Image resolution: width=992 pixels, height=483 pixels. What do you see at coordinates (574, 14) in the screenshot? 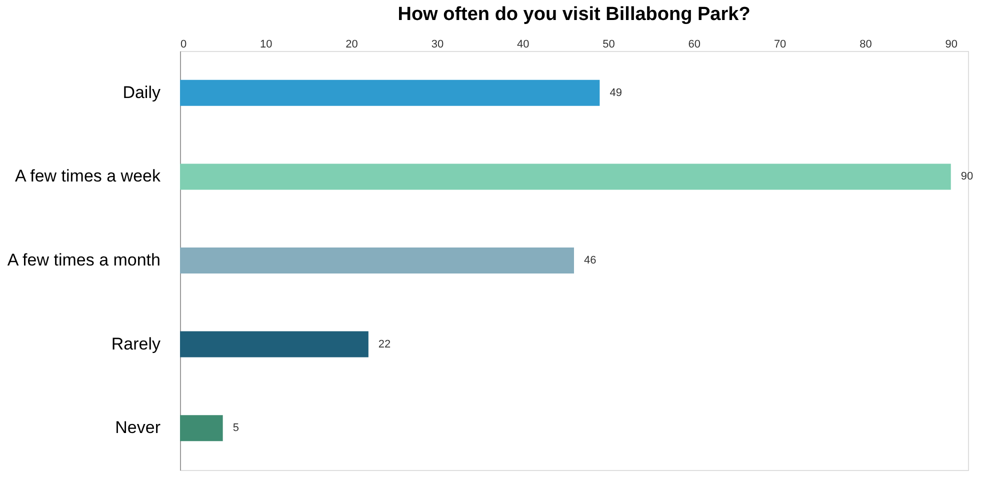
I see `chart-title: How often do you visit Billabong Park?` at bounding box center [574, 14].